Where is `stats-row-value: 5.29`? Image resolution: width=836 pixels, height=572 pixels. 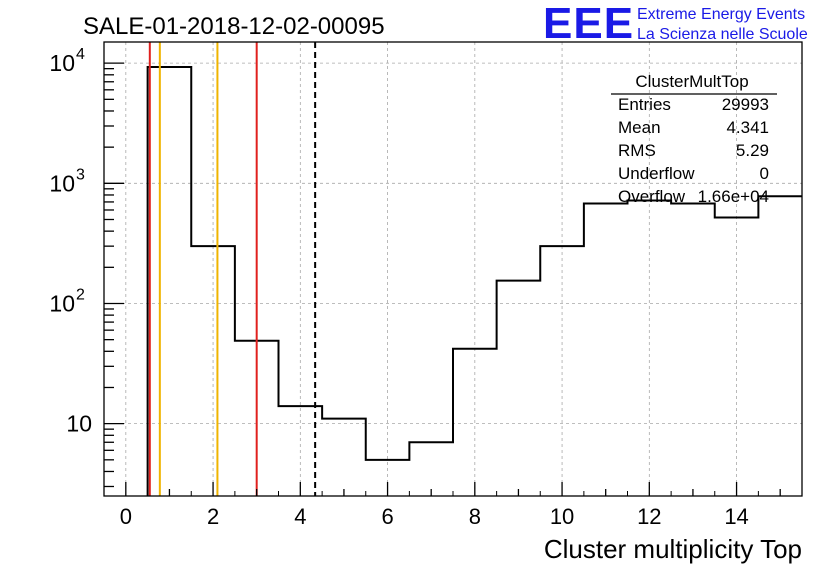 stats-row-value: 5.29 is located at coordinates (752, 150).